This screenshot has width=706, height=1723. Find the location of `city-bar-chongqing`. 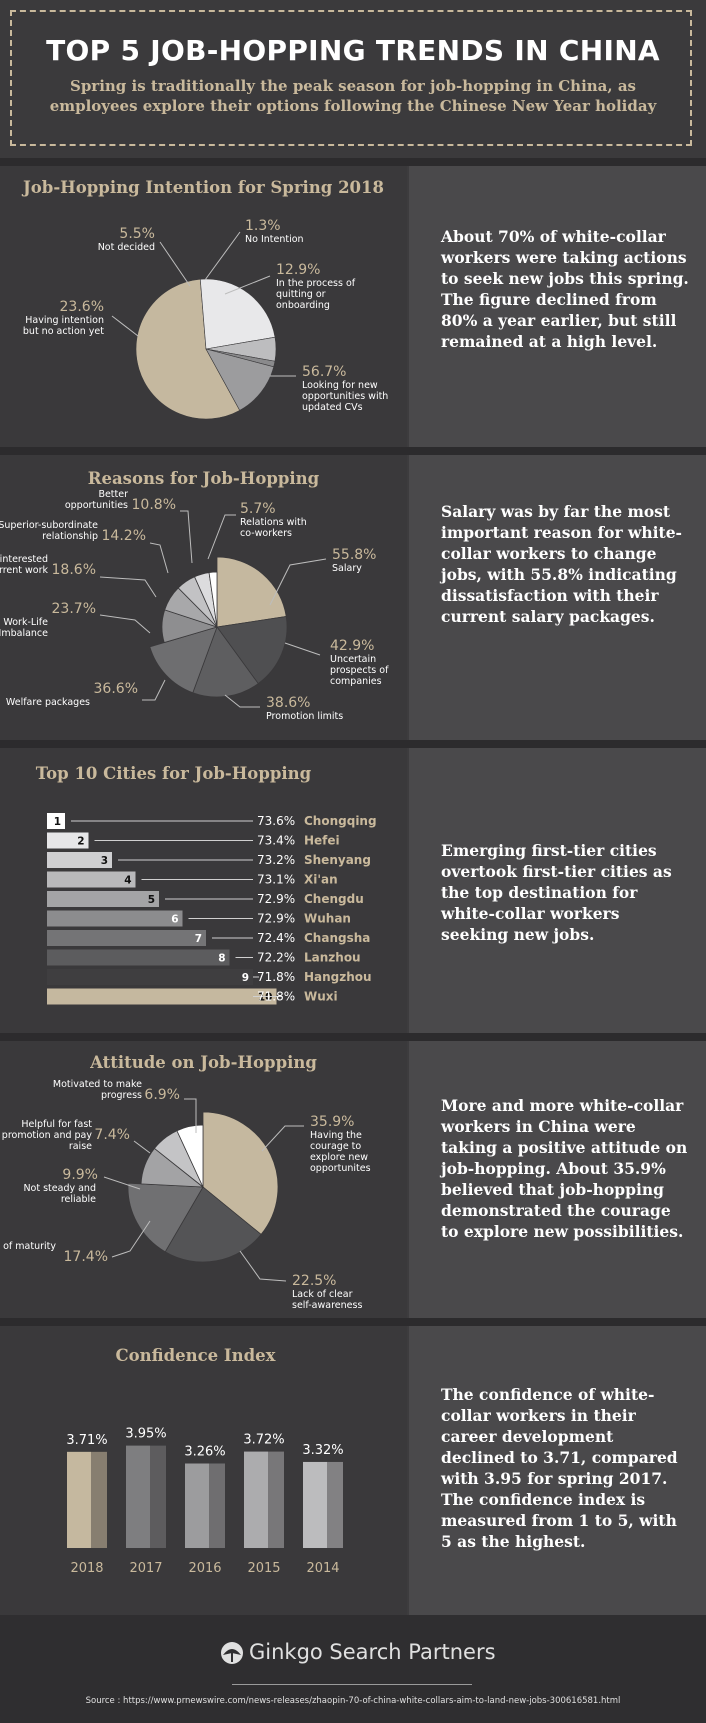

city-bar-chongqing is located at coordinates (56, 821).